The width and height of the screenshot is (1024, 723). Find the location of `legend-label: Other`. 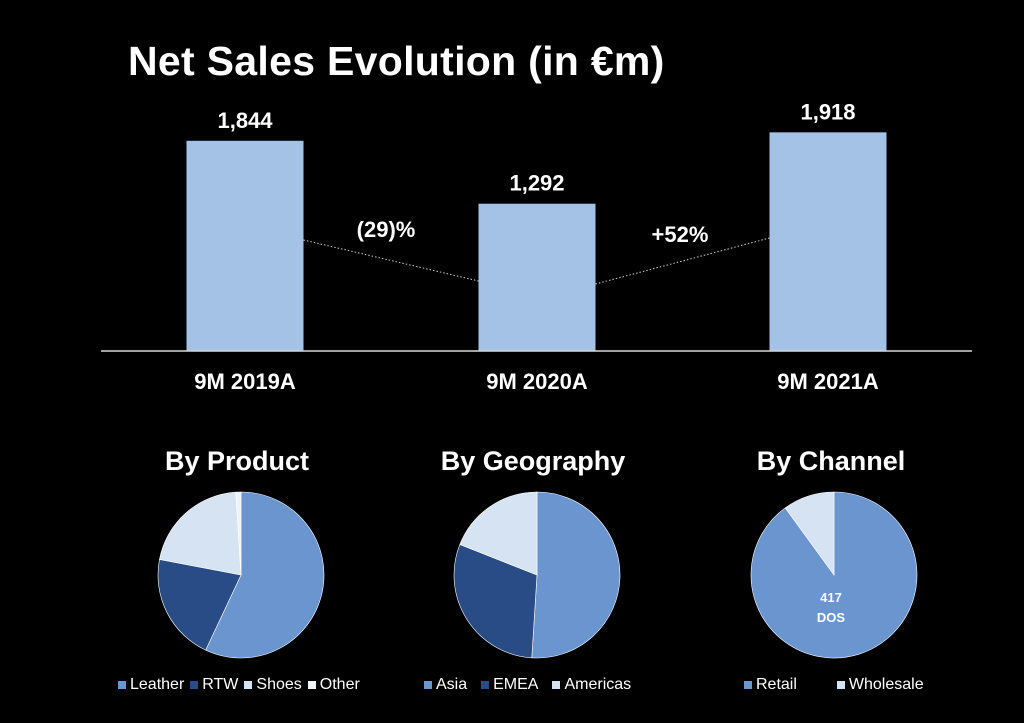

legend-label: Other is located at coordinates (339, 684).